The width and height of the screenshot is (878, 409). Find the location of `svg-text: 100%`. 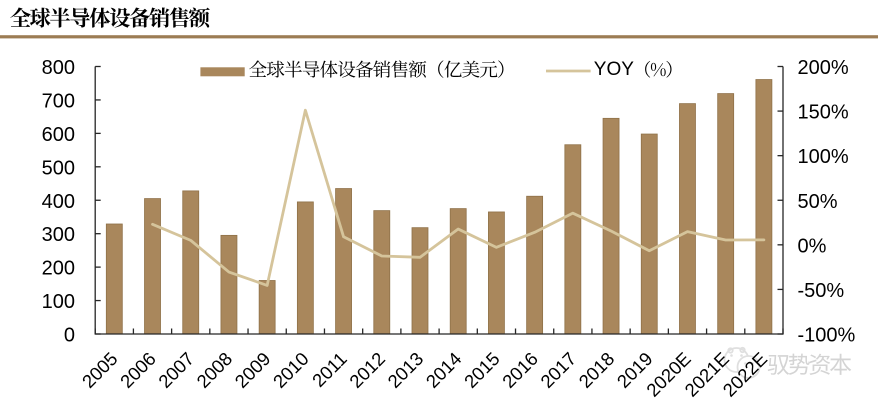

svg-text: 100% is located at coordinates (823, 157).